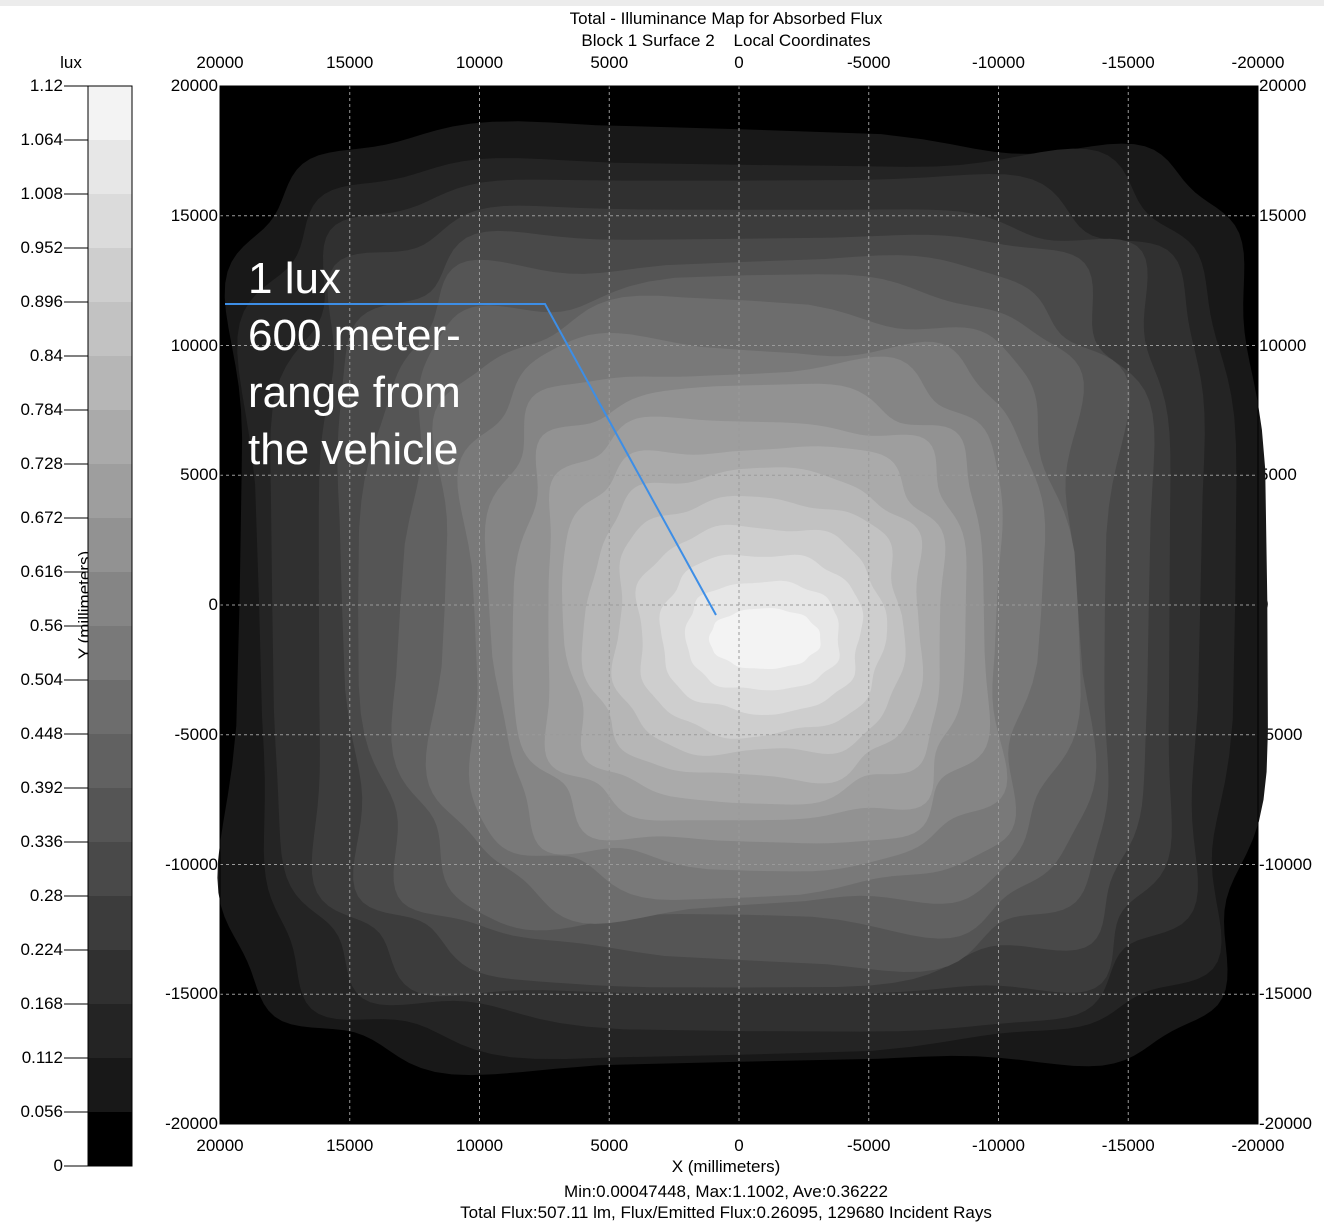 The height and width of the screenshot is (1224, 1324). Describe the element at coordinates (191, 1123) in the screenshot. I see `y-tick-label-left: -20000` at that location.